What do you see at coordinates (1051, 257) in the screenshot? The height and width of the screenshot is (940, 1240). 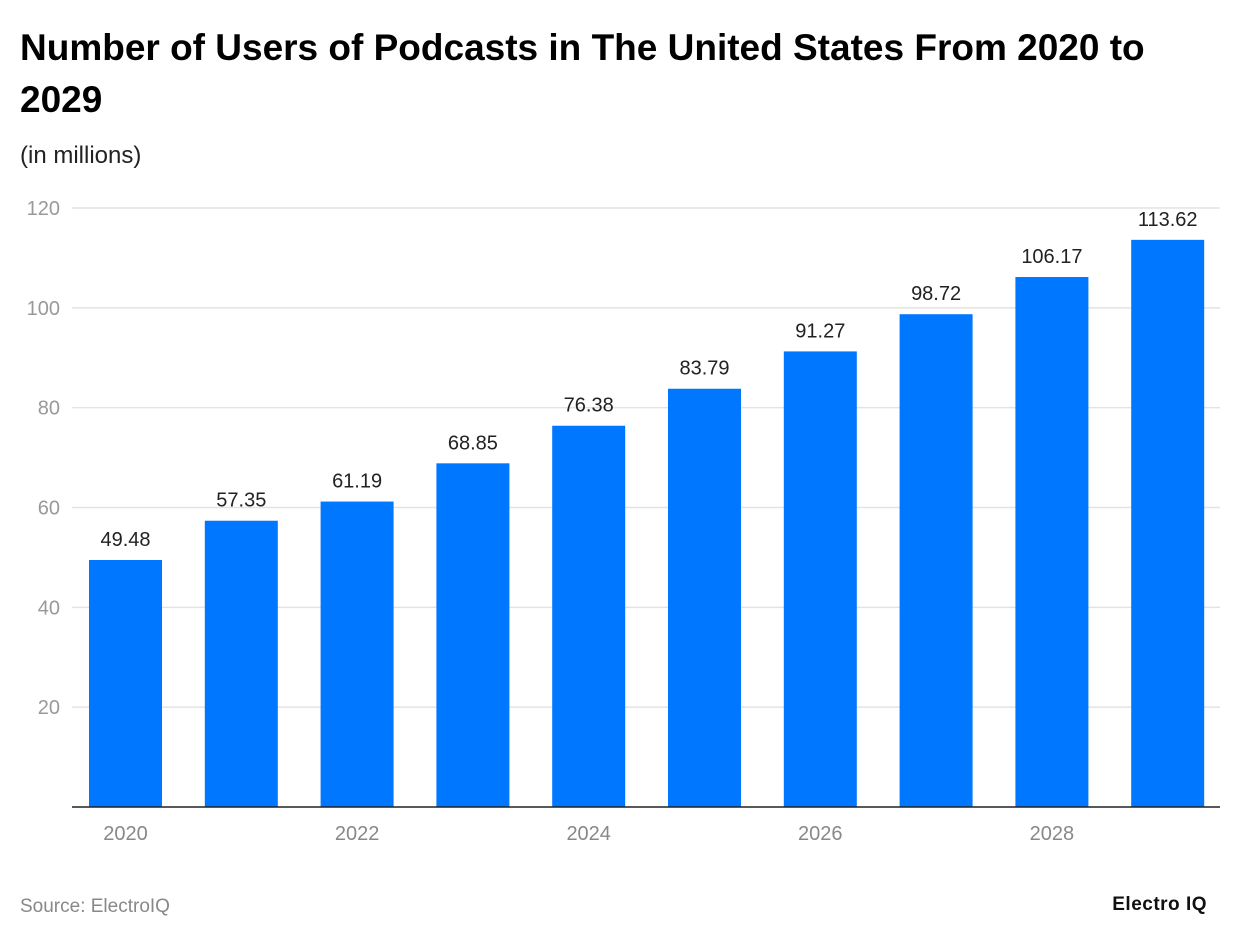 I see `data-label: 106.17` at bounding box center [1051, 257].